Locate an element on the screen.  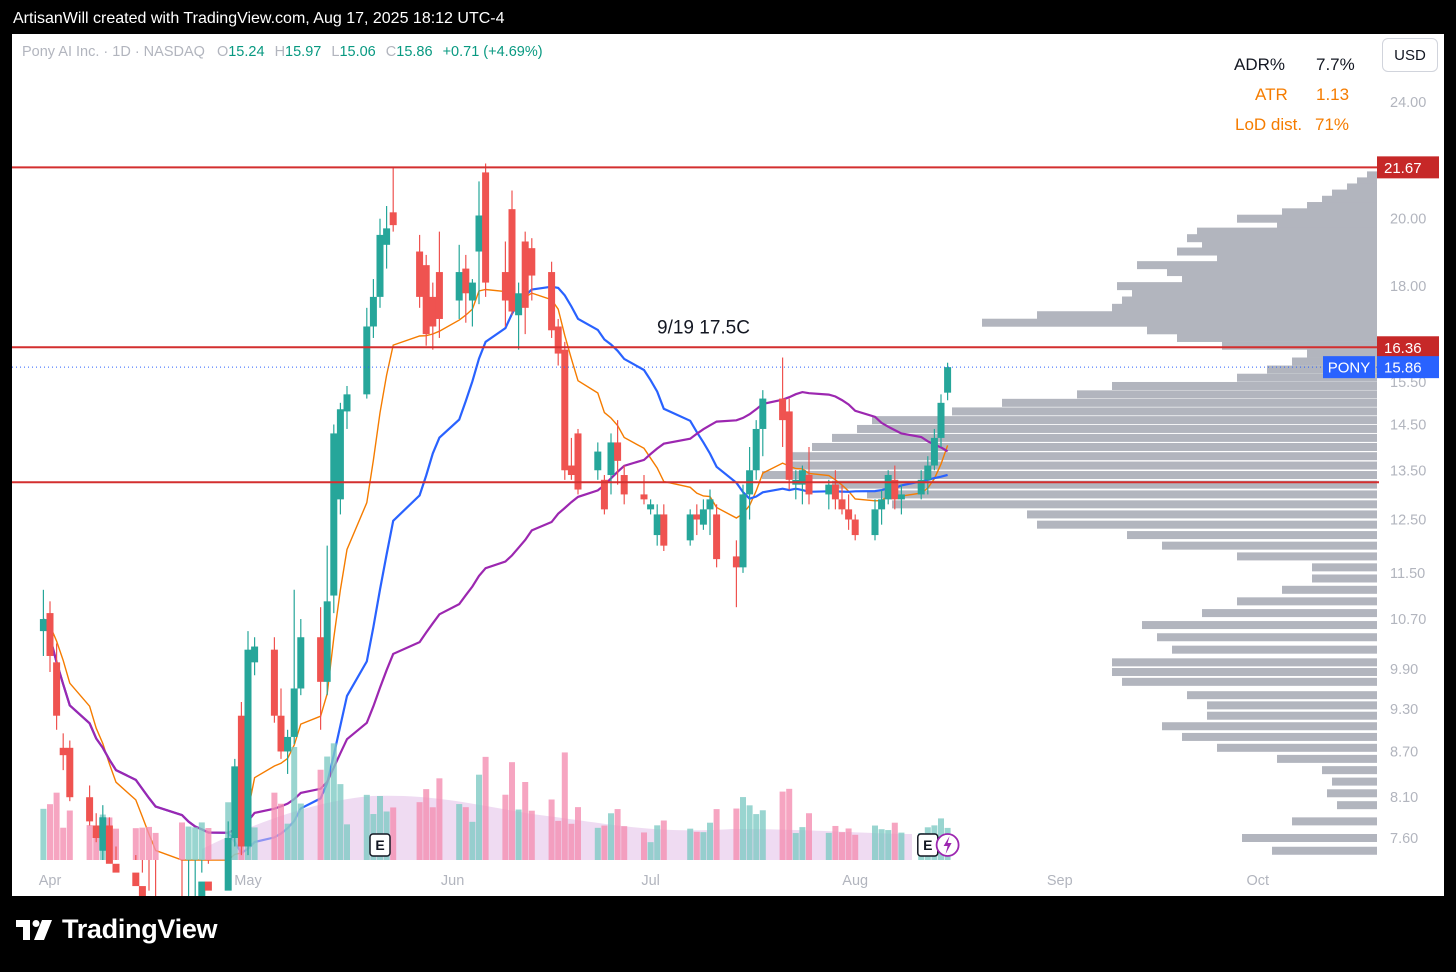
lightning-icon-bolt is located at coordinates (947, 845).